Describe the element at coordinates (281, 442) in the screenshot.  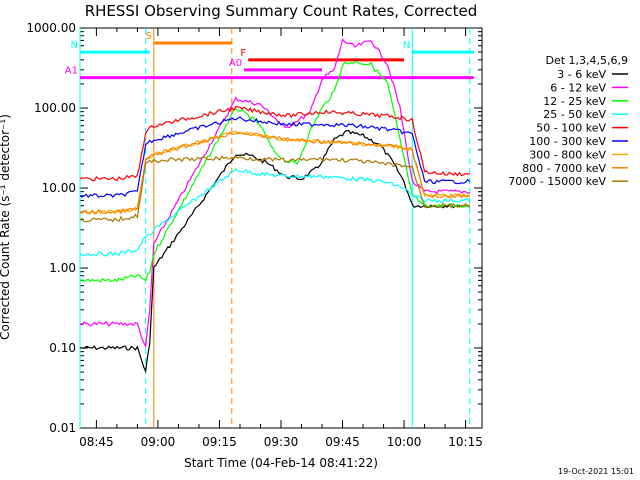
I see `x-tick-label: 09:30` at that location.